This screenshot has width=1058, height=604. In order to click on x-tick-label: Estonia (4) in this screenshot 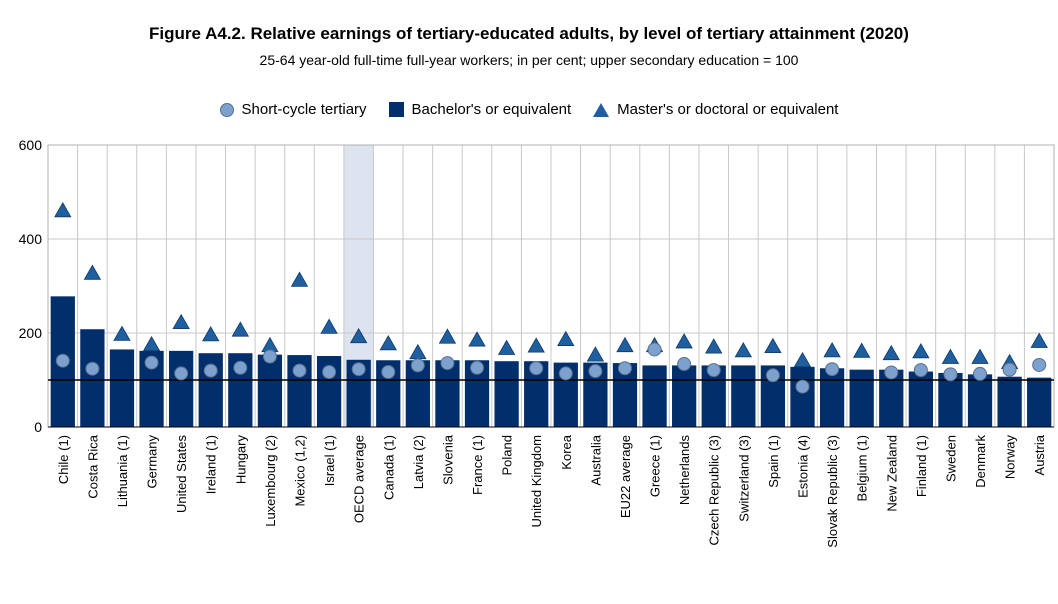, I will do `click(803, 466)`.